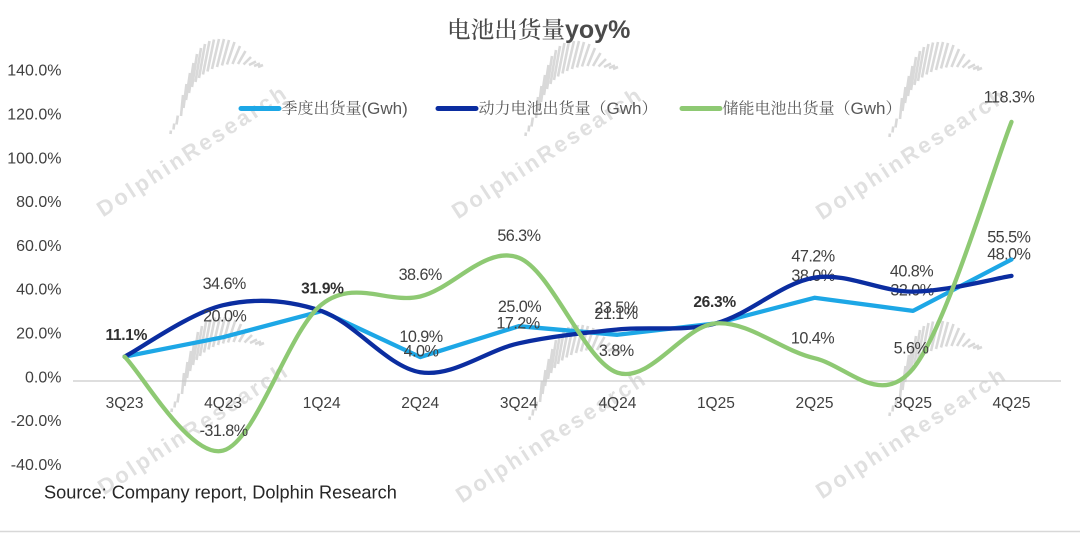 The image size is (1080, 533). Describe the element at coordinates (815, 403) in the screenshot. I see `svg-text: 2Q25` at that location.